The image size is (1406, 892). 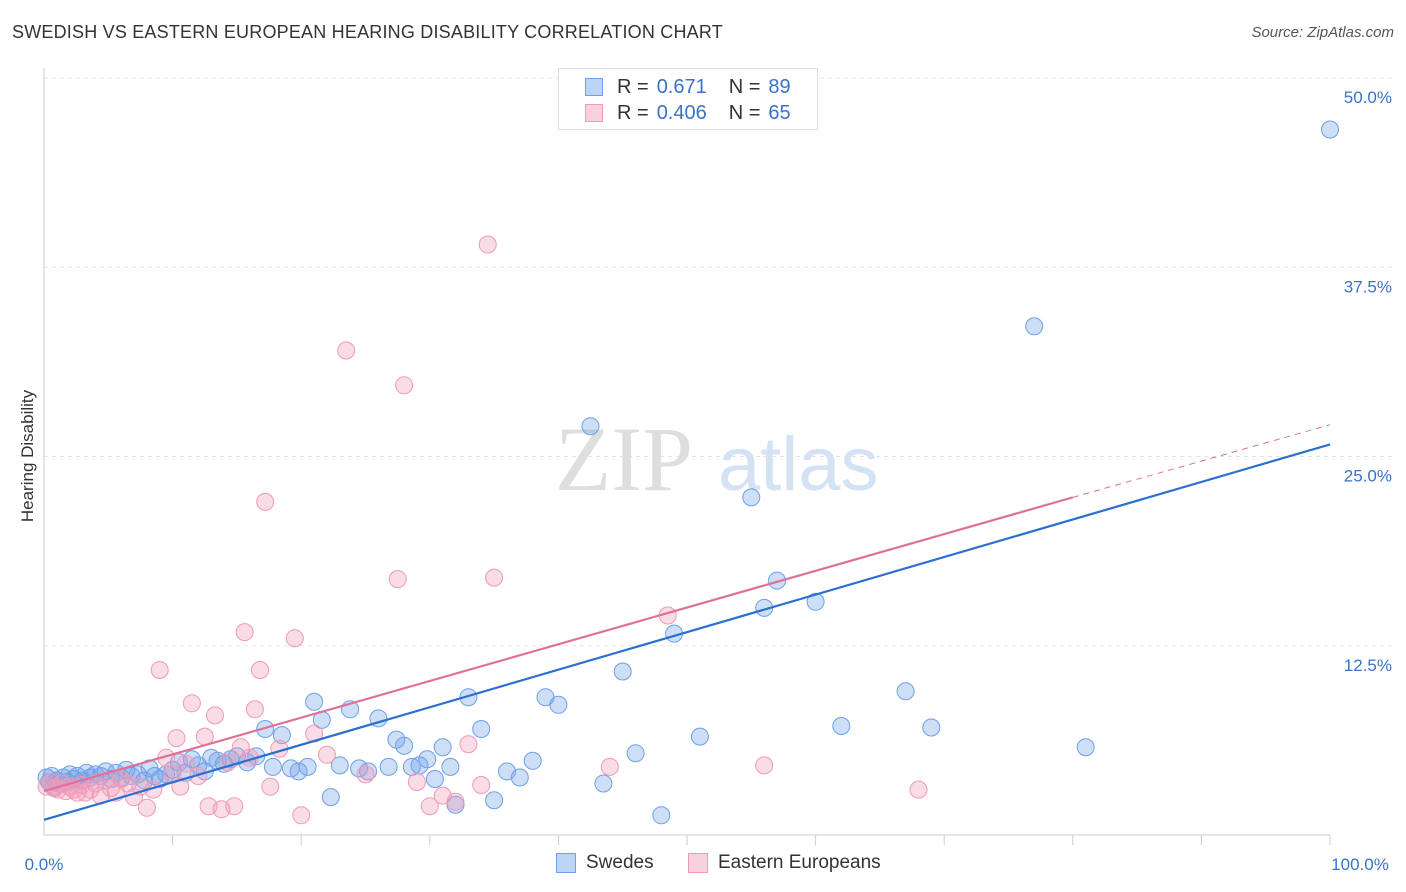 I want to click on y-tick-label: 37.5%, so click(x=1368, y=286).